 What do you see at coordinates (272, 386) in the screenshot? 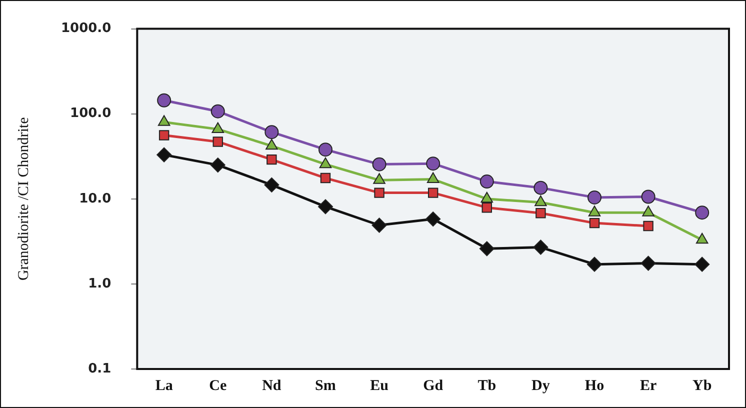
I see `x-tick-label: Nd` at bounding box center [272, 386].